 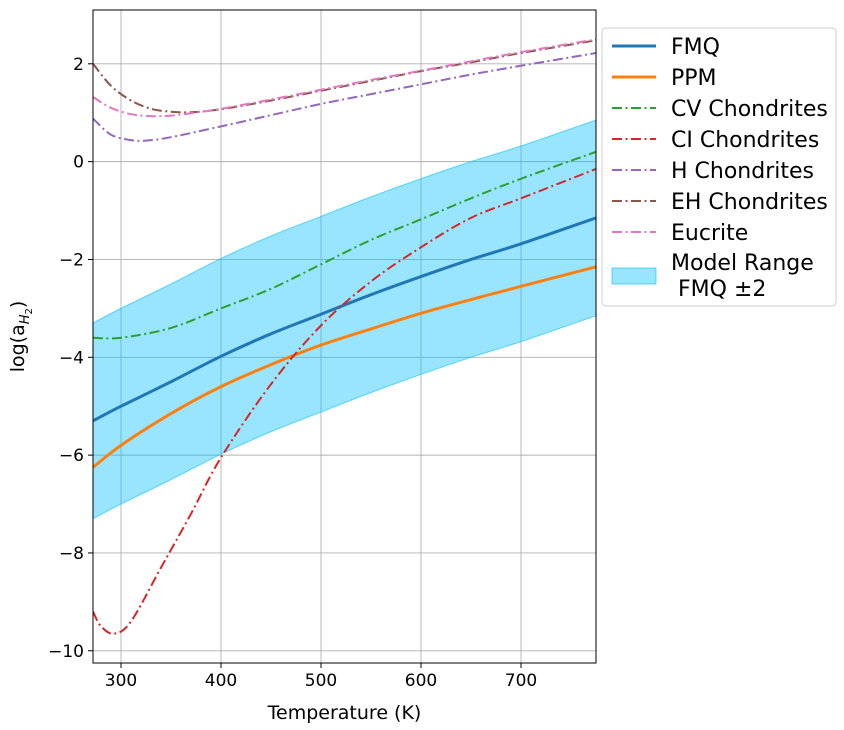 What do you see at coordinates (66, 652) in the screenshot?
I see `y-tick-label: −10` at bounding box center [66, 652].